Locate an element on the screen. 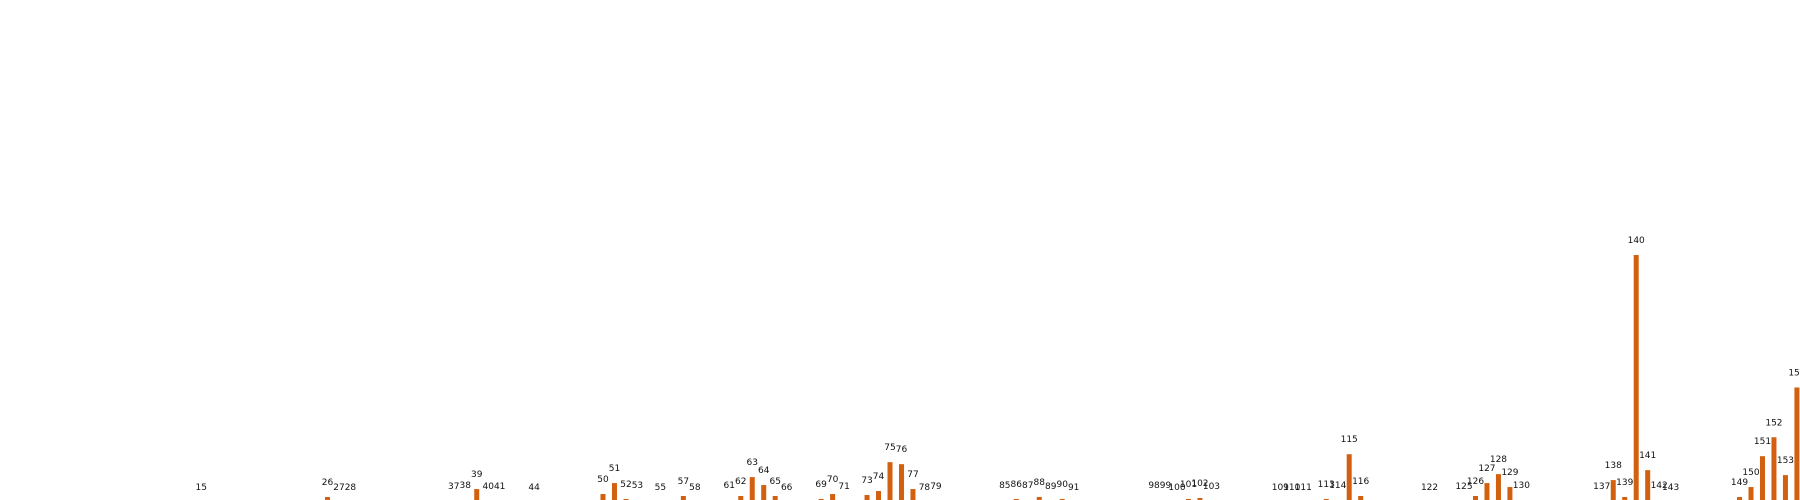  bar-label-86: 86 is located at coordinates (1017, 485).